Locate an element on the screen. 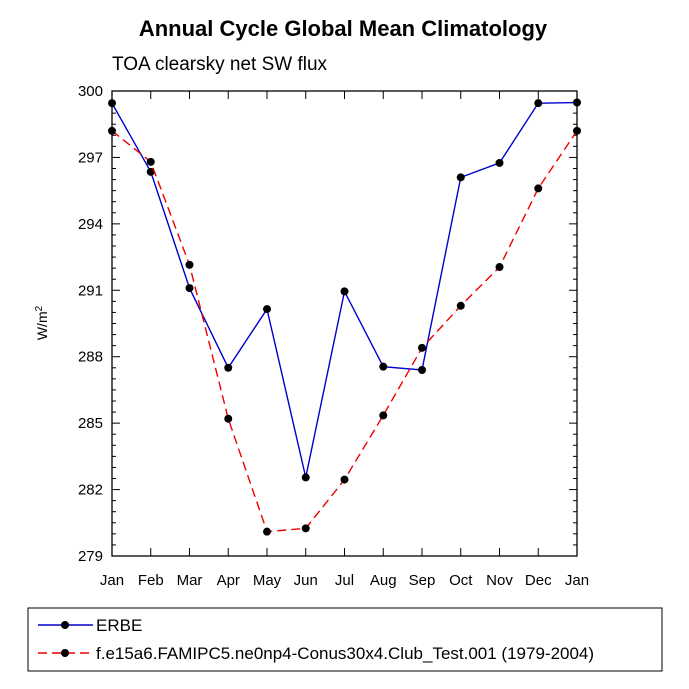 This screenshot has width=689, height=689. x-tick-label: Apr is located at coordinates (228, 580).